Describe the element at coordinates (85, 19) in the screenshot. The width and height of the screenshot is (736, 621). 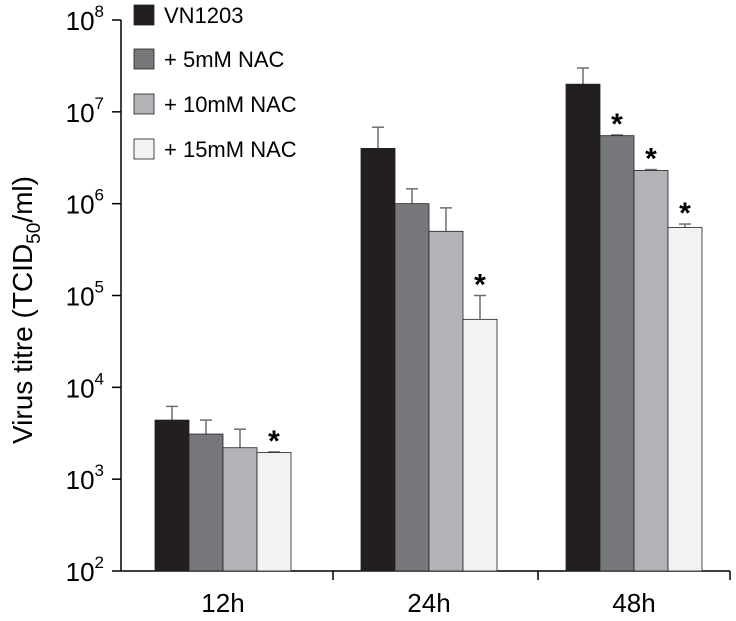
I see `y-tick-label: 10⁸` at that location.